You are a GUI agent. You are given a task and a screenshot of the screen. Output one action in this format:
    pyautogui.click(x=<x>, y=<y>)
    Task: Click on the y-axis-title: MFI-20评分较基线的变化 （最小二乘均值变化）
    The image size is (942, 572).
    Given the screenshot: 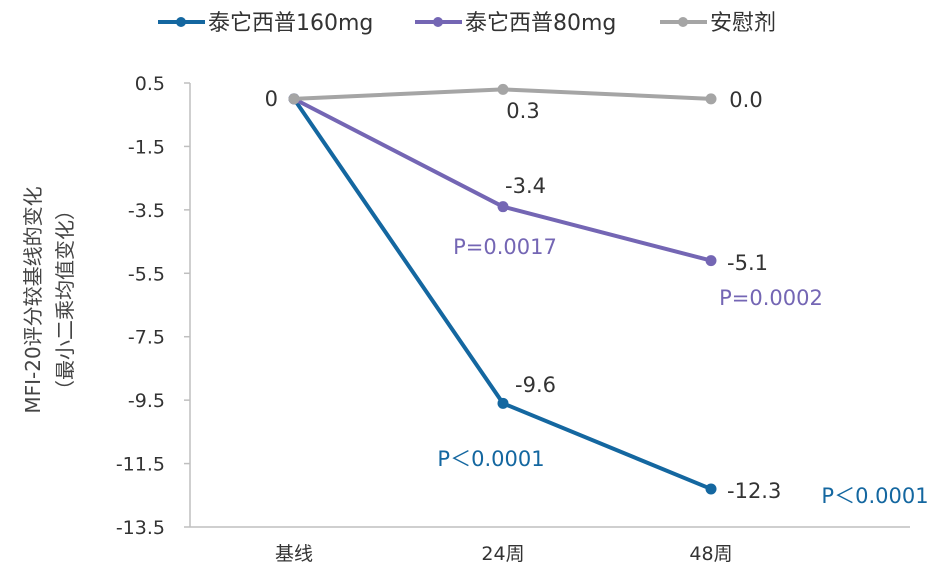 What is the action you would take?
    pyautogui.click(x=49, y=299)
    